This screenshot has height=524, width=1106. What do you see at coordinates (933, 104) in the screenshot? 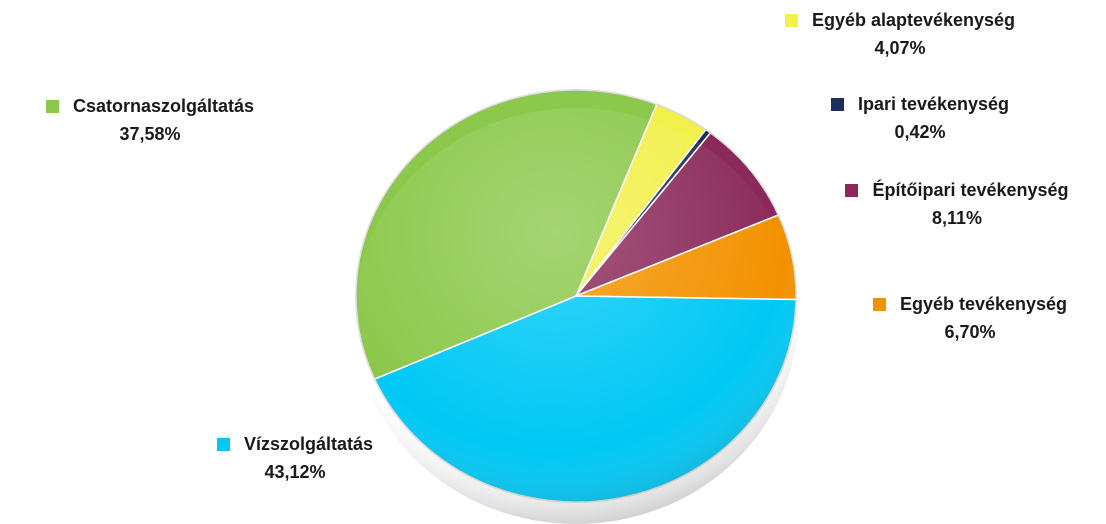
I see `slice-name: Ipari tevékenység` at bounding box center [933, 104].